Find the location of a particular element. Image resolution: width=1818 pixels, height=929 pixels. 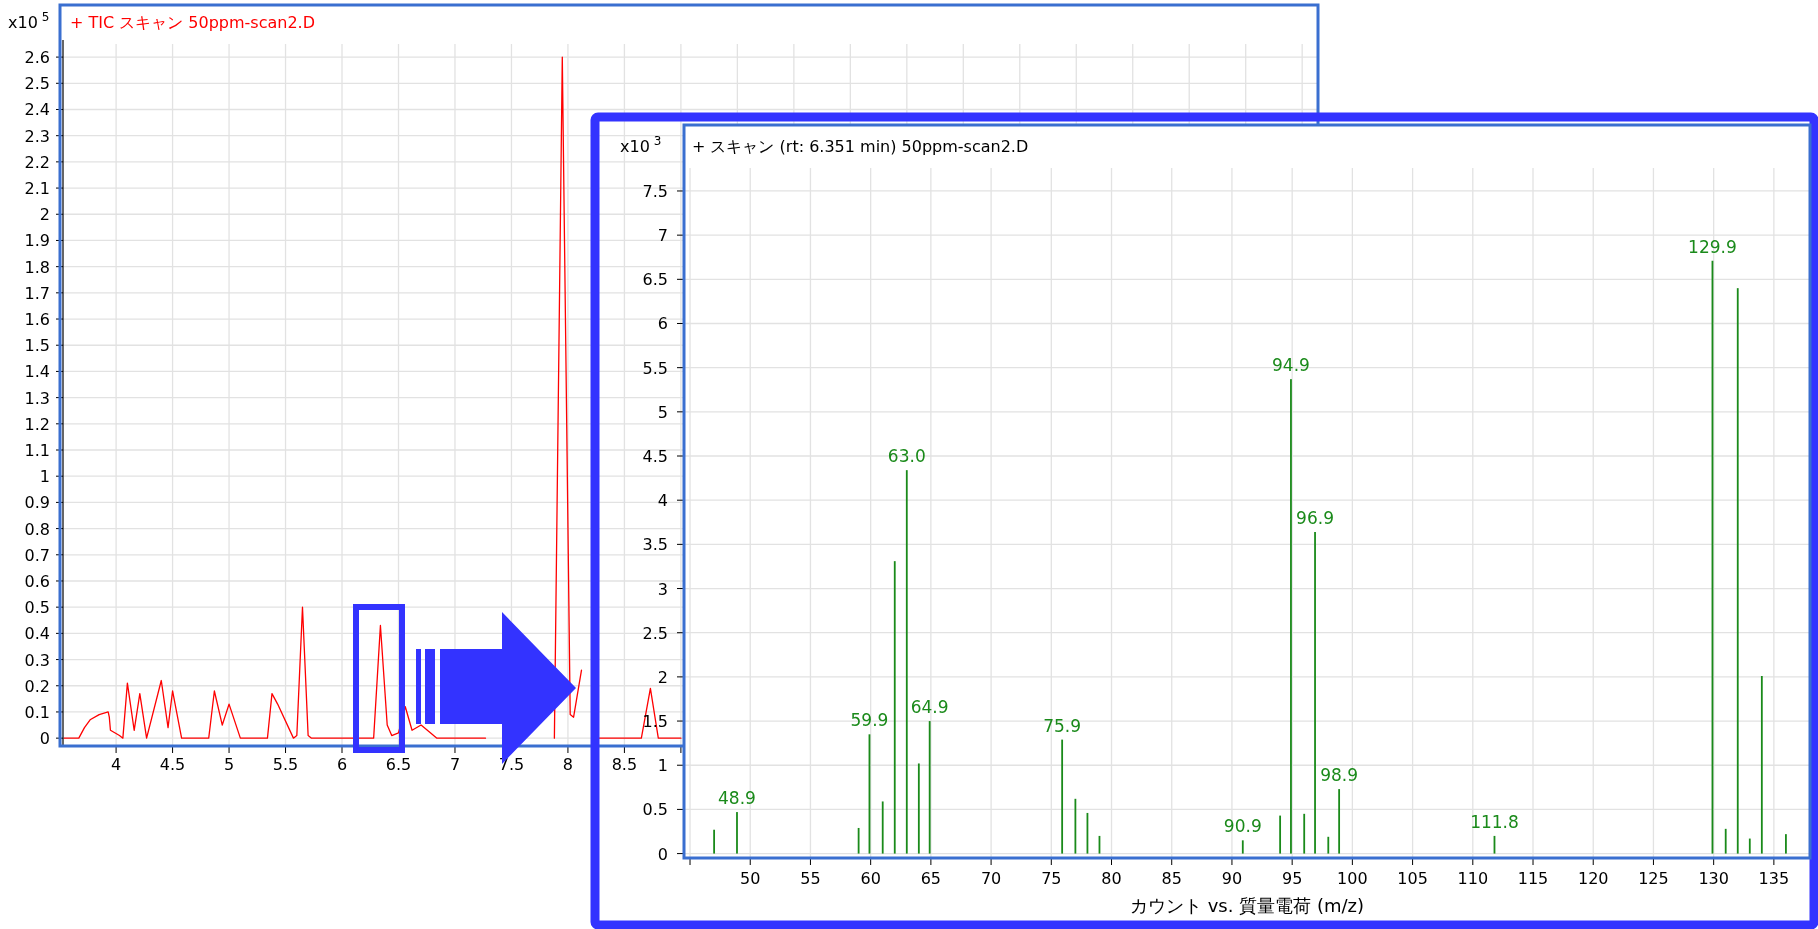

x-tick-label: 8 is located at coordinates (568, 764).